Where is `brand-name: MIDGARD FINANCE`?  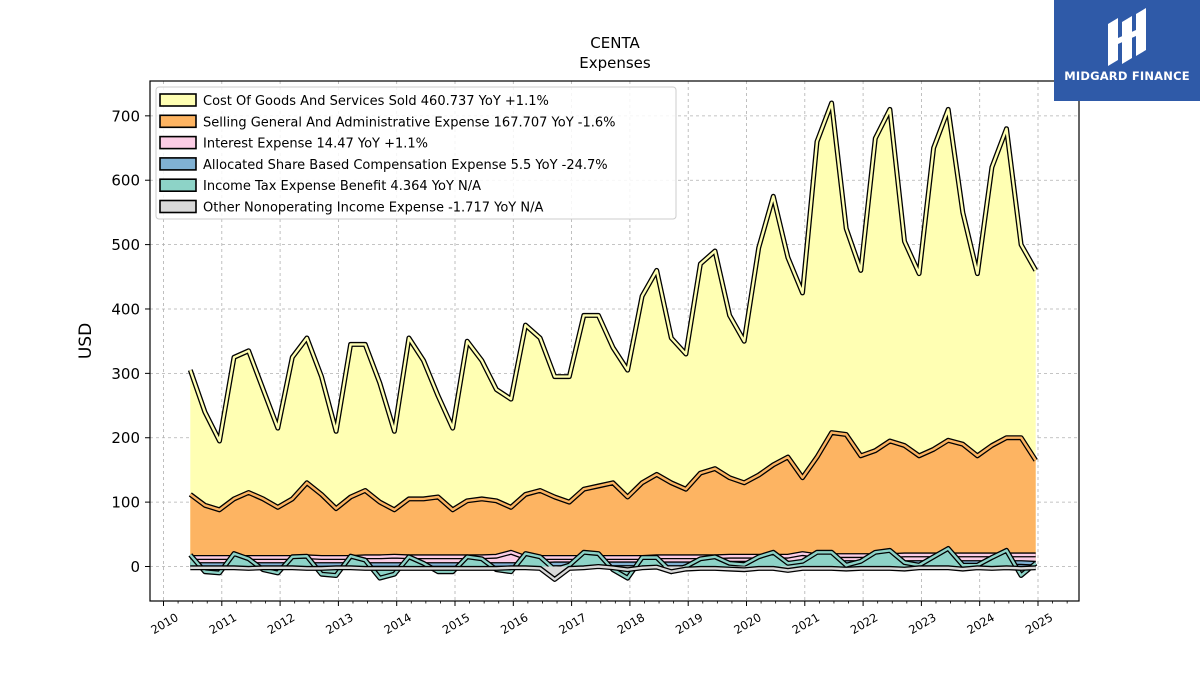
brand-name: MIDGARD FINANCE is located at coordinates (1127, 76).